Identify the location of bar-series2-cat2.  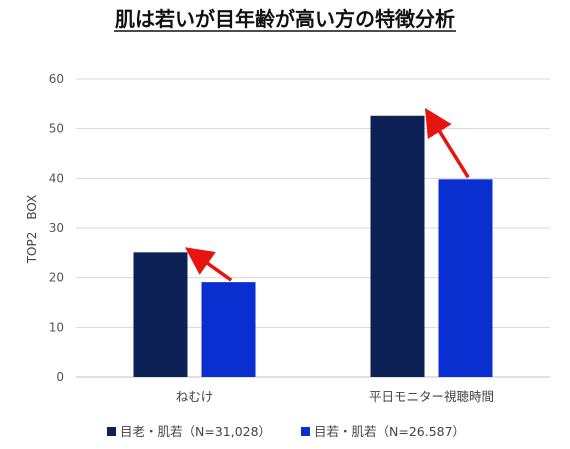
(465, 278).